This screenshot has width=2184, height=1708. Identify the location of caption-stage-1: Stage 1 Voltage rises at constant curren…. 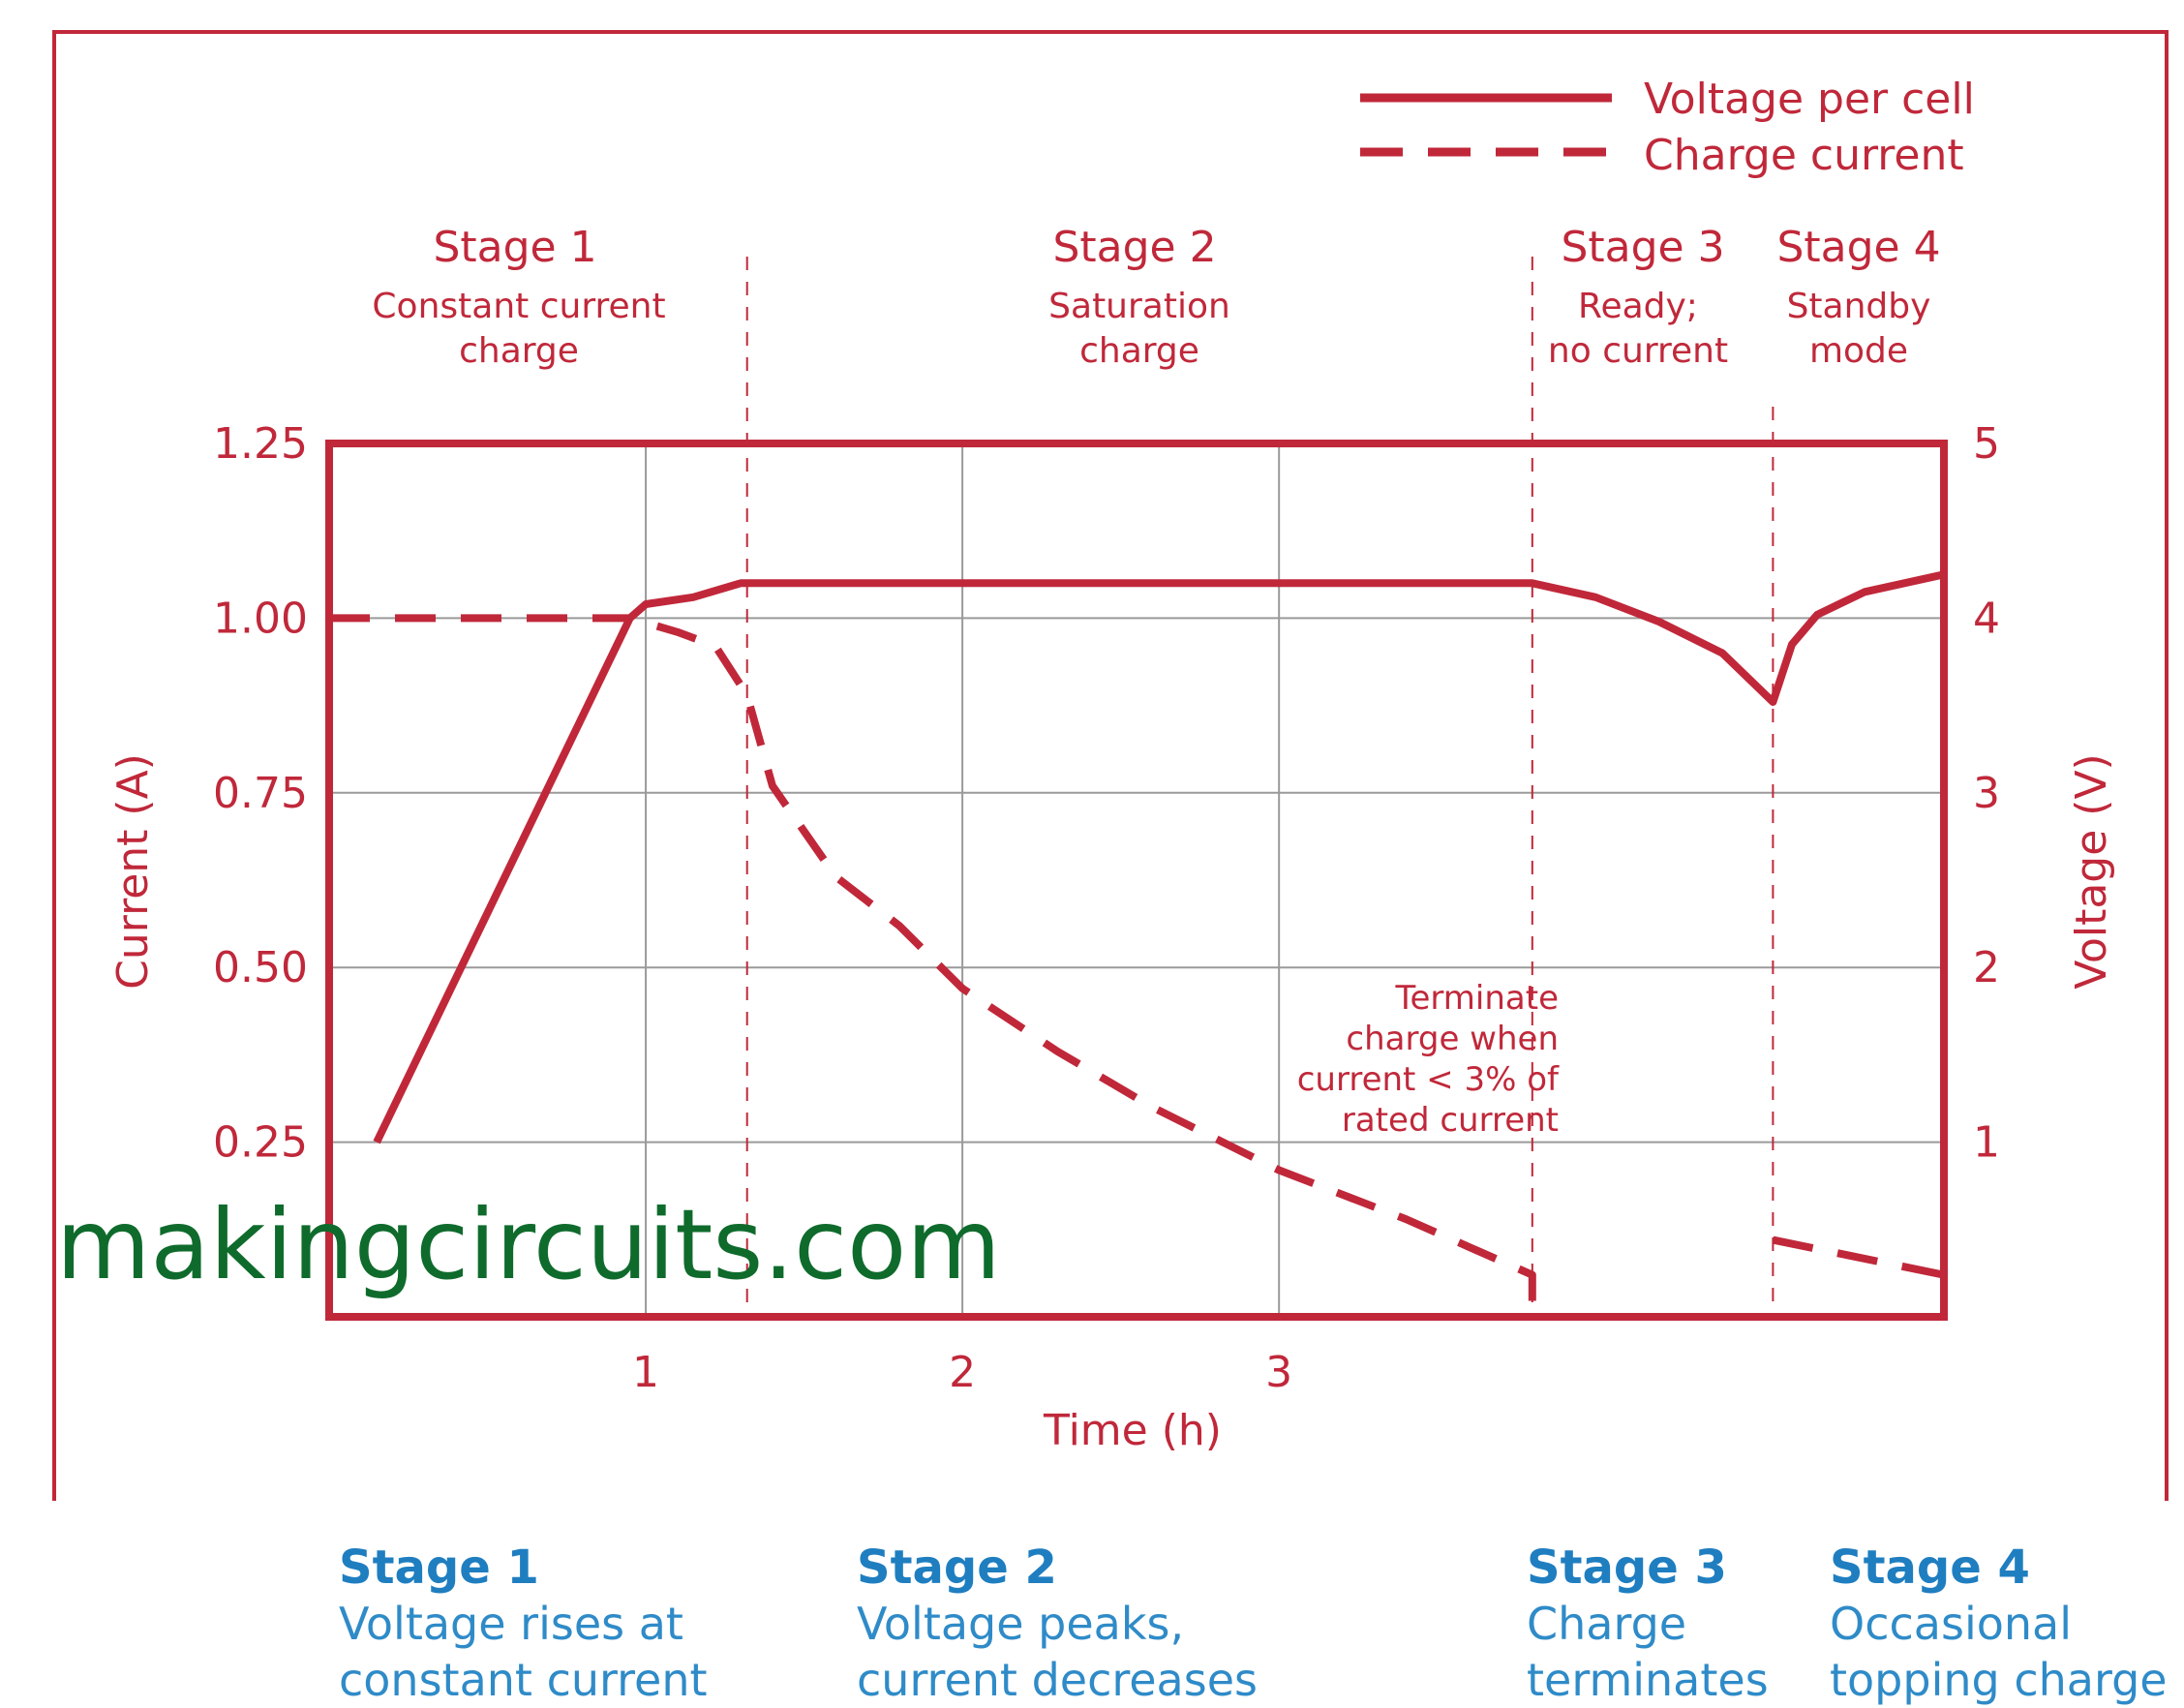
(524, 1624).